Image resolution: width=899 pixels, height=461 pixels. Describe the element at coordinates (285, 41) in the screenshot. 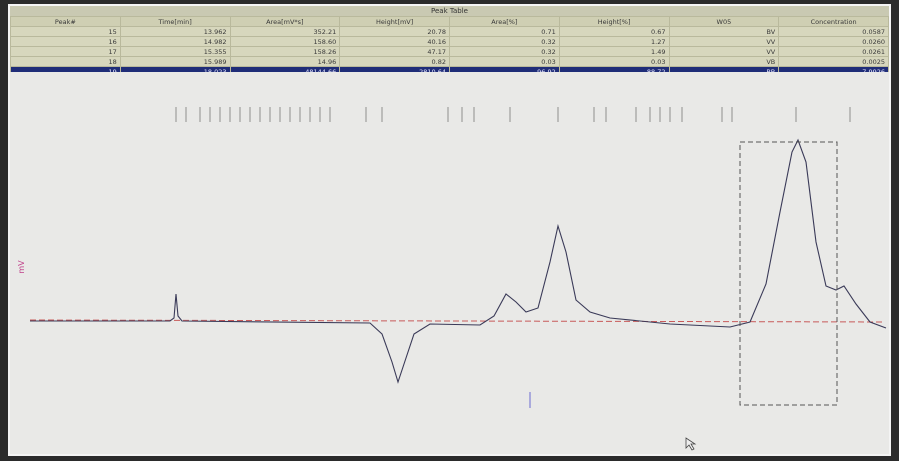

I see `table-cell: 158.60` at that location.